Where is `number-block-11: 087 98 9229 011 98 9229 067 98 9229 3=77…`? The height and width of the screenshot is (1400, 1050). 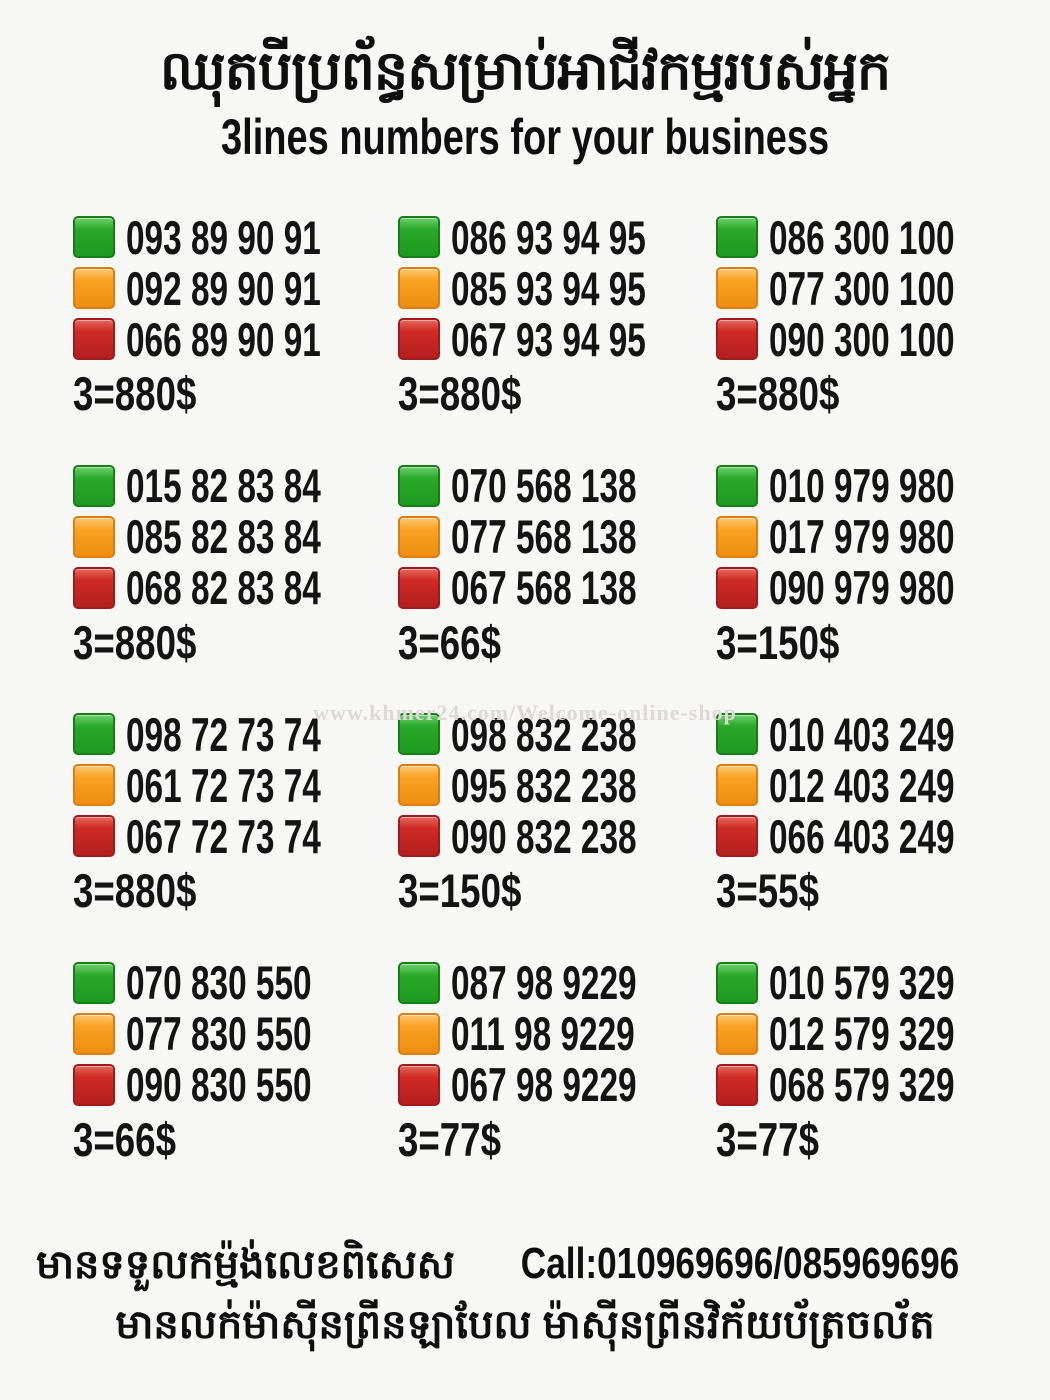 number-block-11: 087 98 9229 011 98 9229 067 98 9229 3=77… is located at coordinates (557, 1062).